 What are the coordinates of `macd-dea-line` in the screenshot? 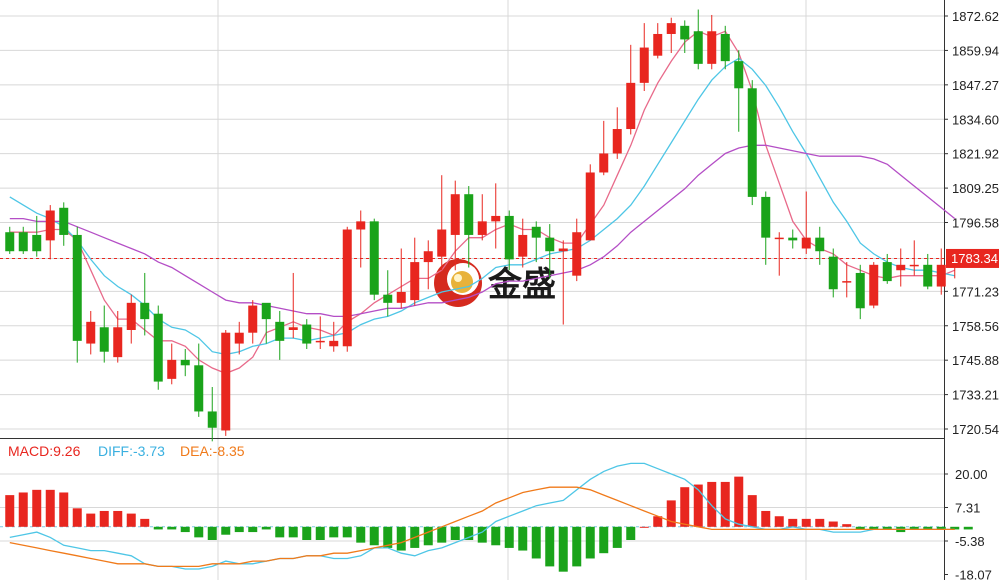 It's located at (482, 527).